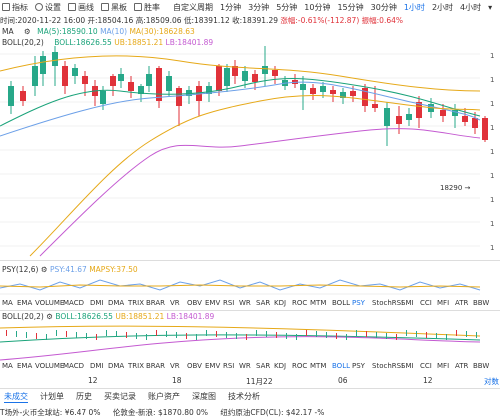  Describe the element at coordinates (116, 303) in the screenshot. I see `indicator-tab-dma: DMA` at that location.